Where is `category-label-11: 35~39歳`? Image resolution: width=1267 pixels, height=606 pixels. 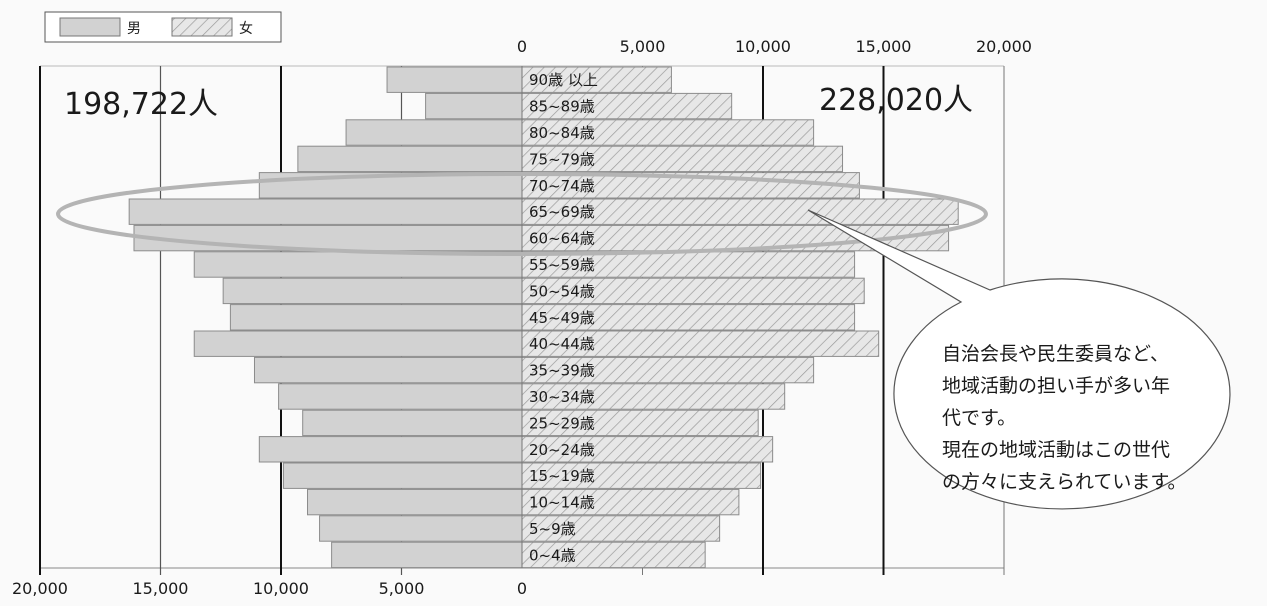 category-label-11: 35~39歳 is located at coordinates (562, 371).